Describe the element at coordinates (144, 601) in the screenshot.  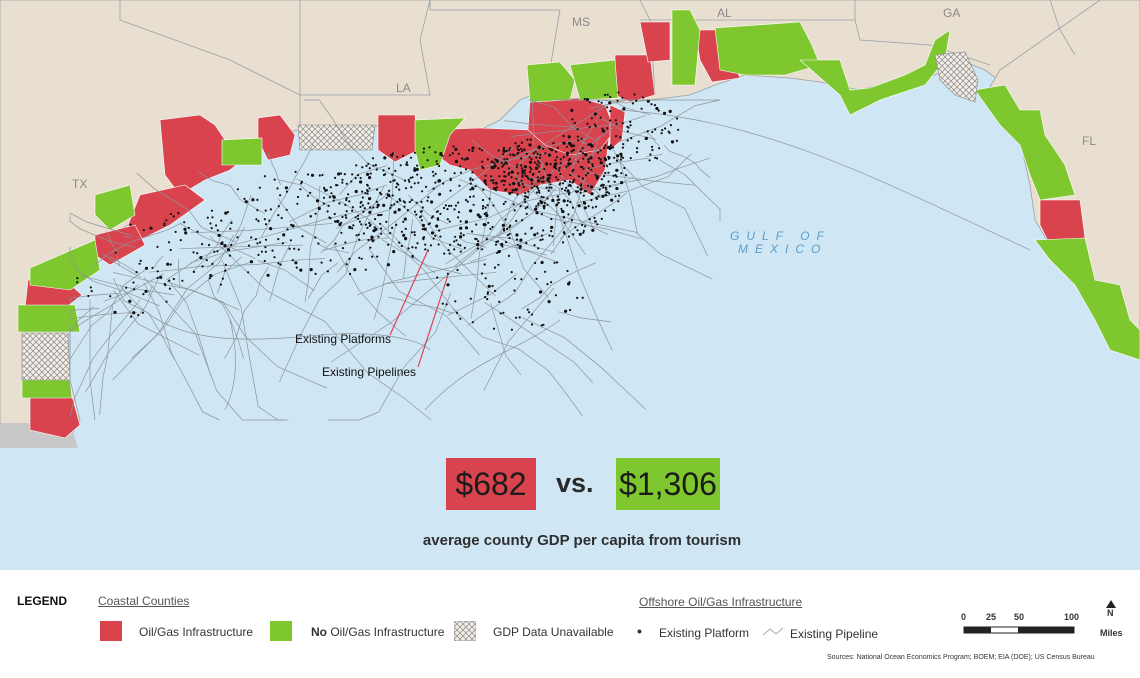
I see `coastal-counties-heading: Coastal Counties` at that location.